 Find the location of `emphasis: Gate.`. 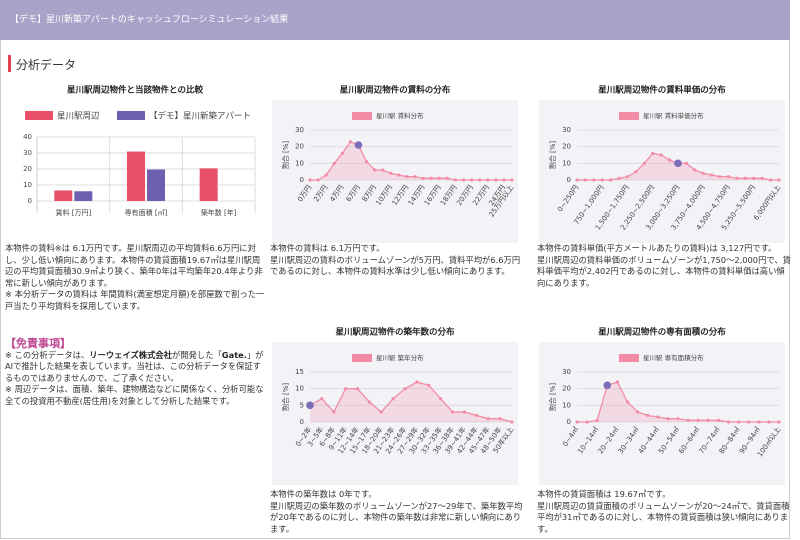

emphasis: Gate. is located at coordinates (234, 354).